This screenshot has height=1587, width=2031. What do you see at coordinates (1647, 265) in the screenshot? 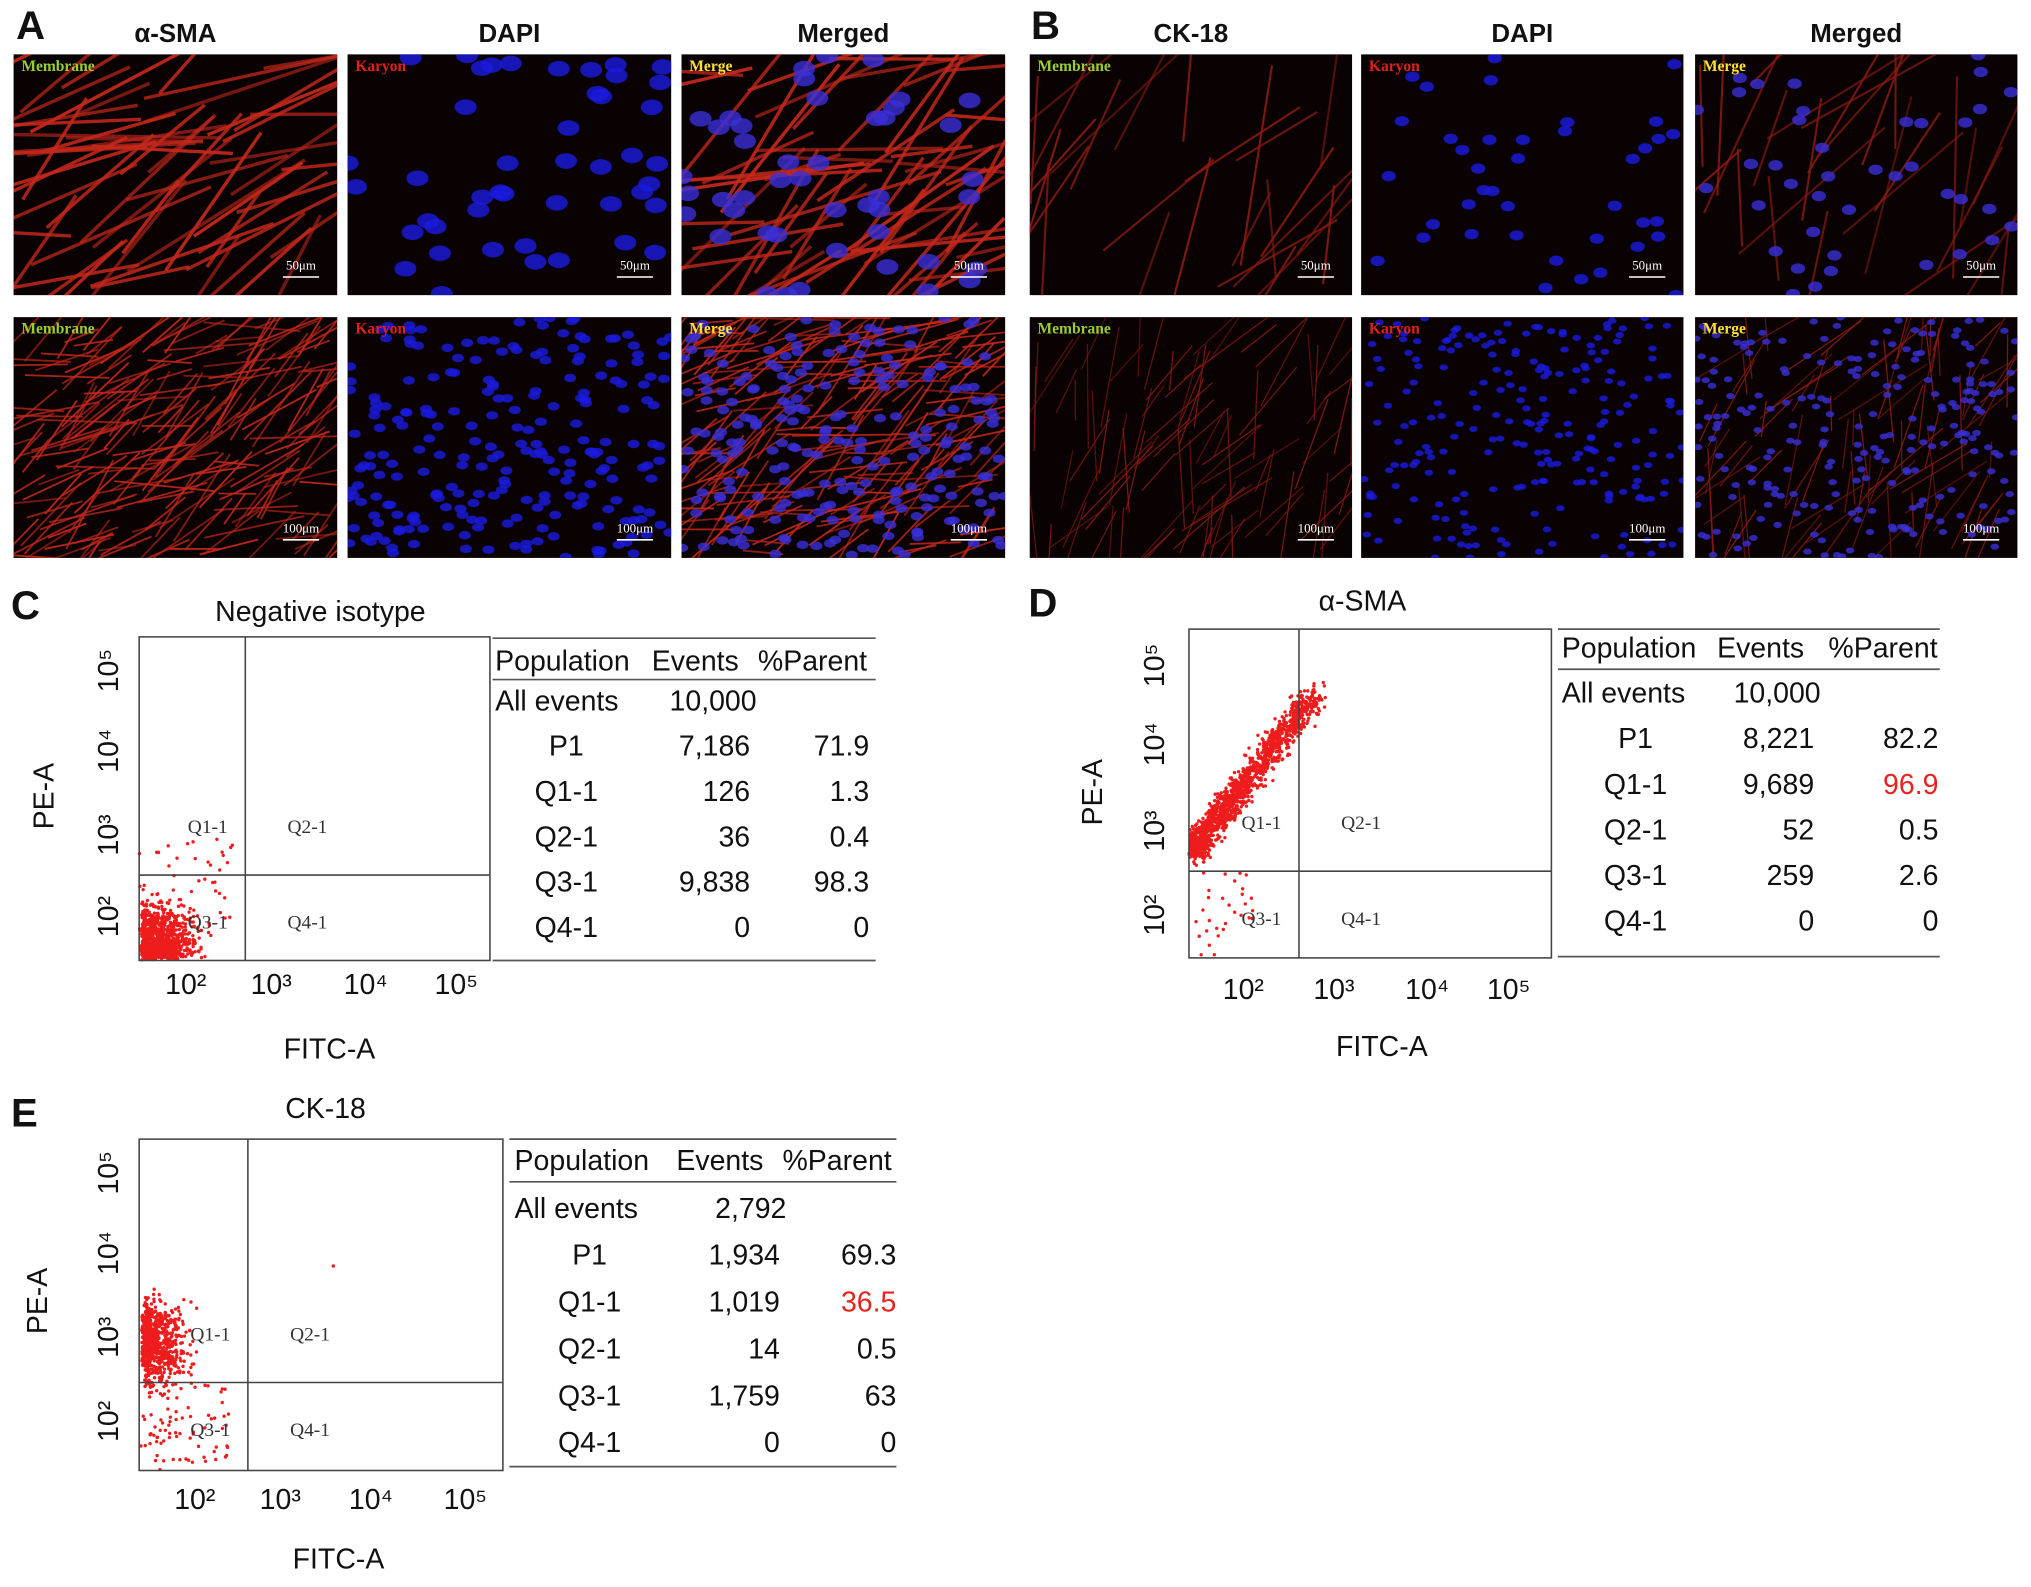
I see `scale-bar-label: 50μm` at bounding box center [1647, 265].